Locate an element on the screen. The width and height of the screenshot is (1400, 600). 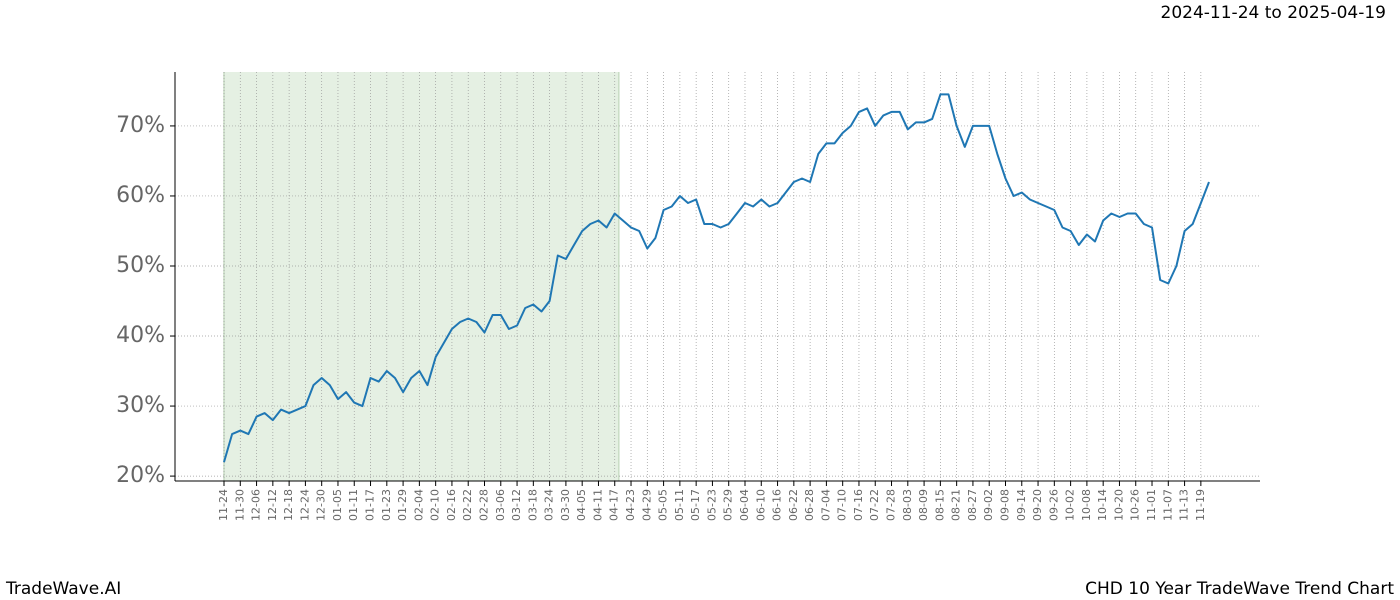
x-tick-label: 02-04 is located at coordinates (418, 505).